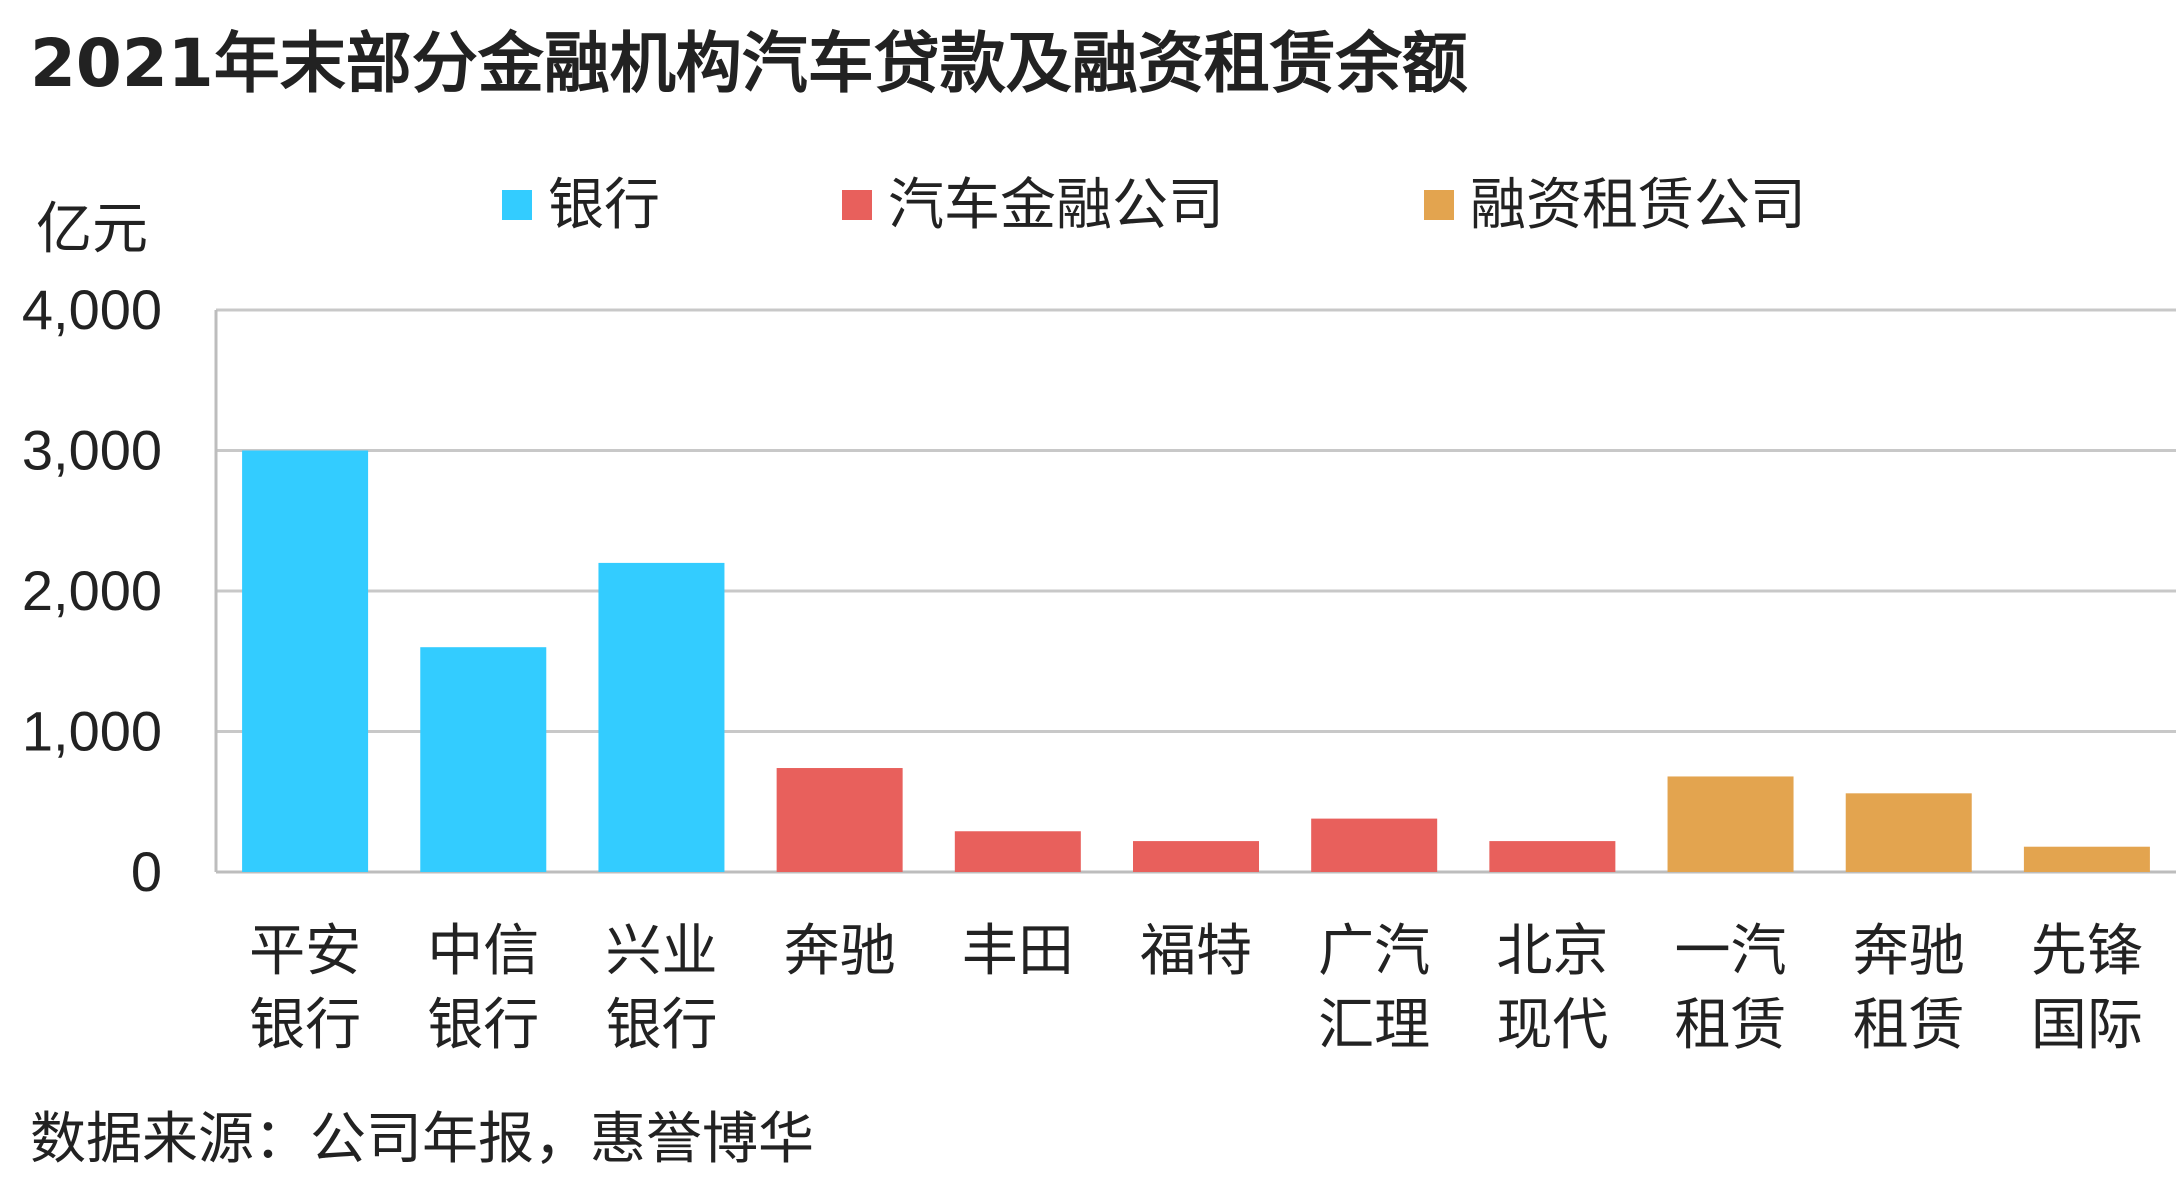 The image size is (2176, 1194). Describe the element at coordinates (483, 951) in the screenshot. I see `x-tick-label: 中信` at that location.